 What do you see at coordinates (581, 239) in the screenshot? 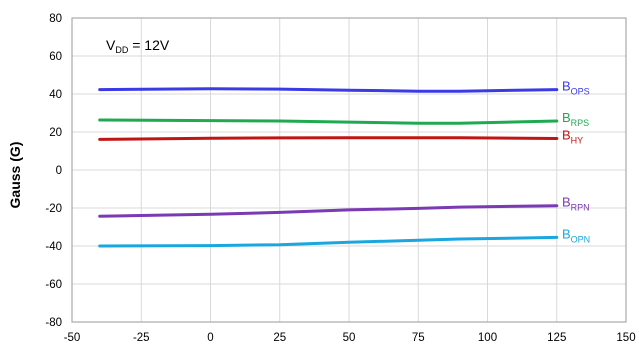
I see `series-label-sub: OPN` at bounding box center [581, 239].